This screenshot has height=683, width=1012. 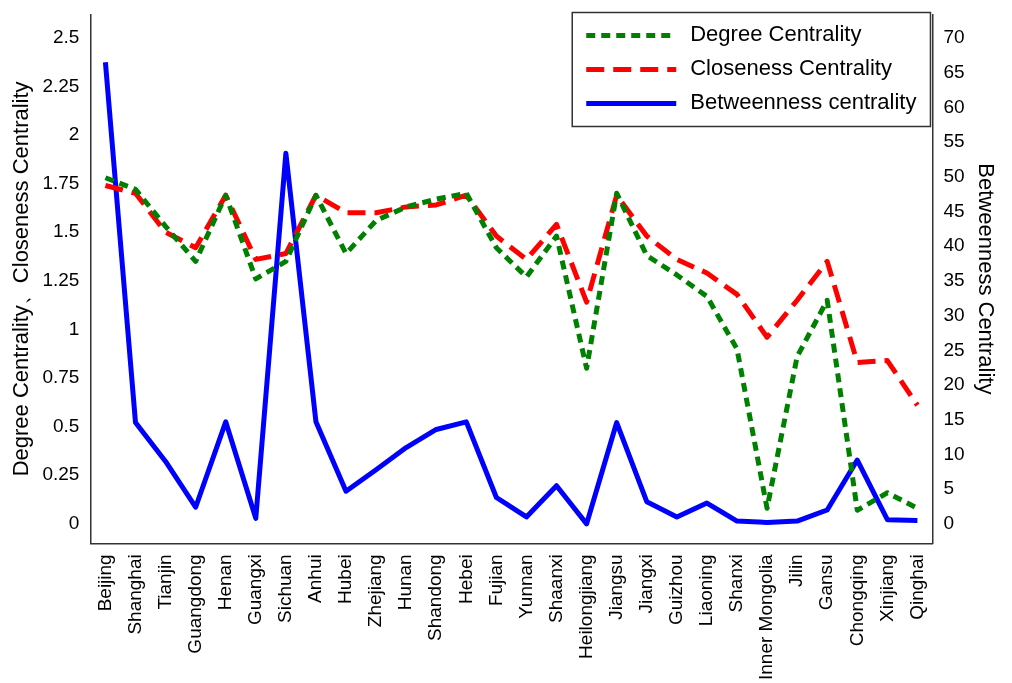 I want to click on x-tick-label: Qinghai, so click(x=916, y=587).